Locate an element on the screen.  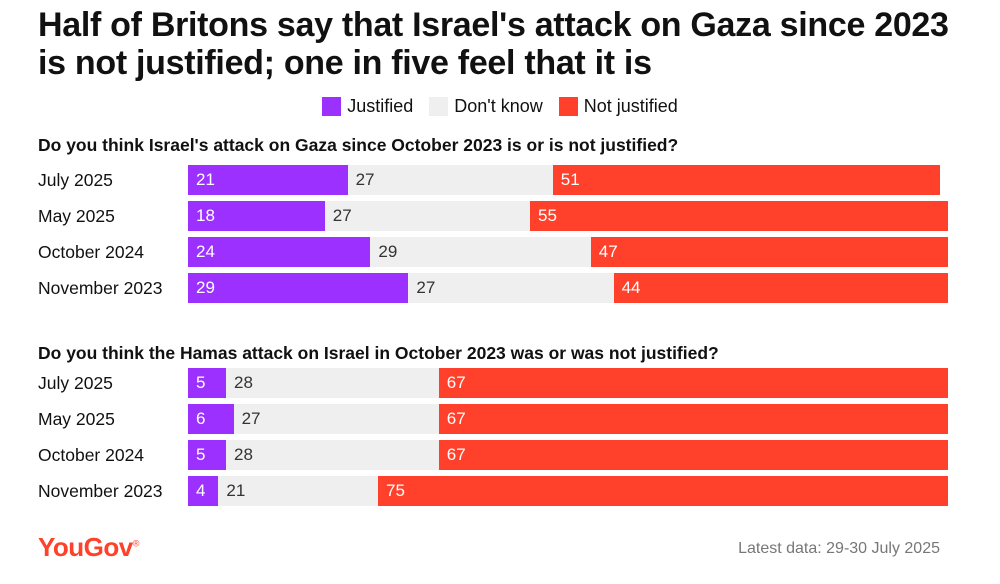
data-label-justified: 24 is located at coordinates (205, 251).